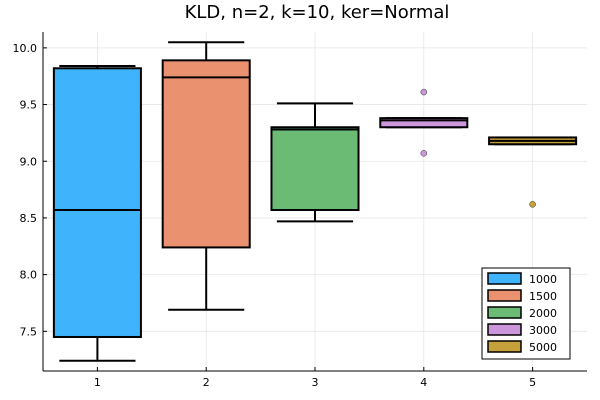 This screenshot has width=600, height=400. What do you see at coordinates (317, 12) in the screenshot?
I see `chart-title: KLD, n=2, k=10, ker=Normal` at bounding box center [317, 12].